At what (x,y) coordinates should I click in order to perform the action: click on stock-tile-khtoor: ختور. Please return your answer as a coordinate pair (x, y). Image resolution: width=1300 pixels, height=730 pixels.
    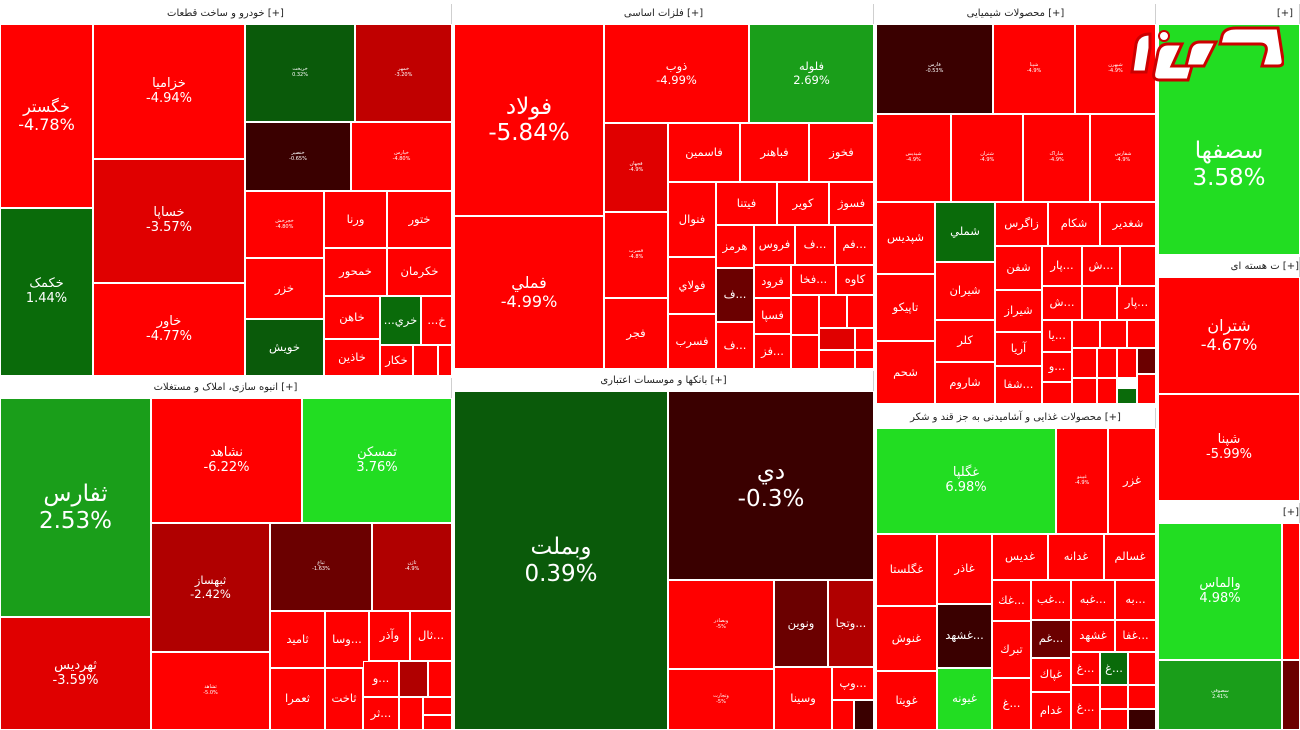
    Looking at the image, I should click on (419, 219).